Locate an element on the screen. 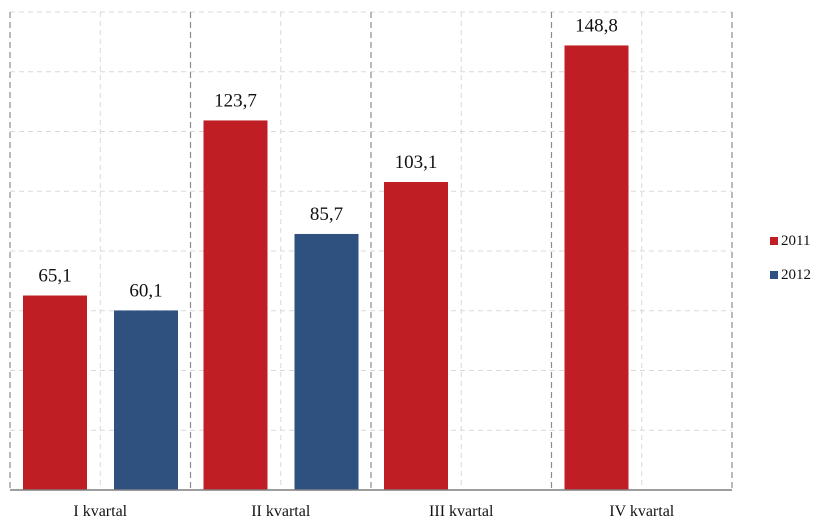 This screenshot has height=521, width=822. legend-label-2011: 2011 is located at coordinates (796, 240).